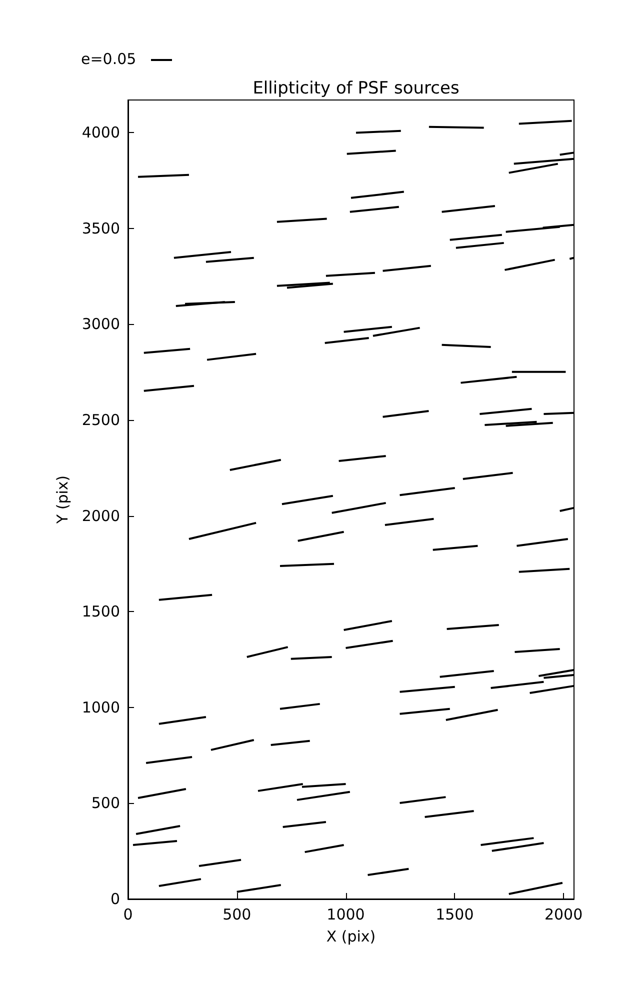 This screenshot has height=1000, width=637. What do you see at coordinates (101, 611) in the screenshot?
I see `y-tick-label: 1500` at bounding box center [101, 611].